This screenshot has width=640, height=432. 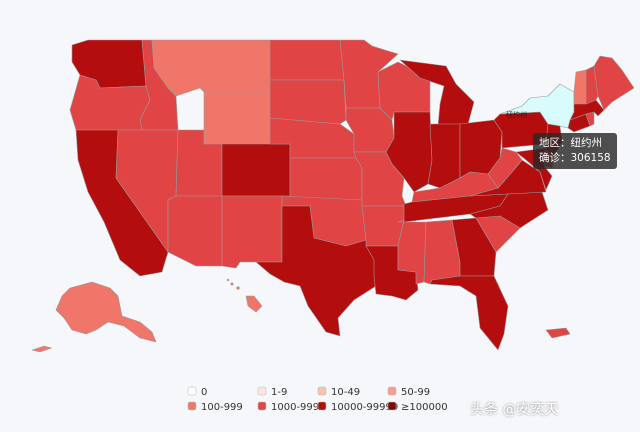 What do you see at coordinates (364, 407) in the screenshot?
I see `legend-label: 10000-99999` at bounding box center [364, 407].